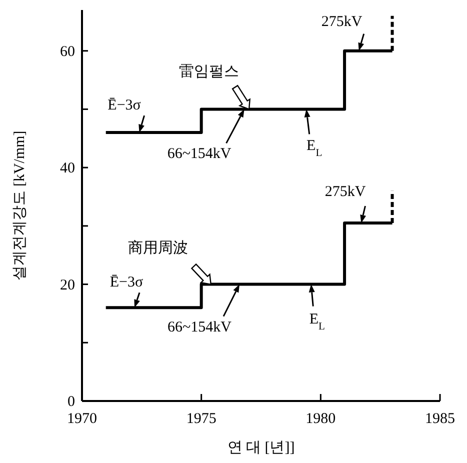 This screenshot has height=463, width=467. What do you see at coordinates (20, 205) in the screenshot?
I see `y-axis-title: 설계전계강도 [kV/mm]` at bounding box center [20, 205].